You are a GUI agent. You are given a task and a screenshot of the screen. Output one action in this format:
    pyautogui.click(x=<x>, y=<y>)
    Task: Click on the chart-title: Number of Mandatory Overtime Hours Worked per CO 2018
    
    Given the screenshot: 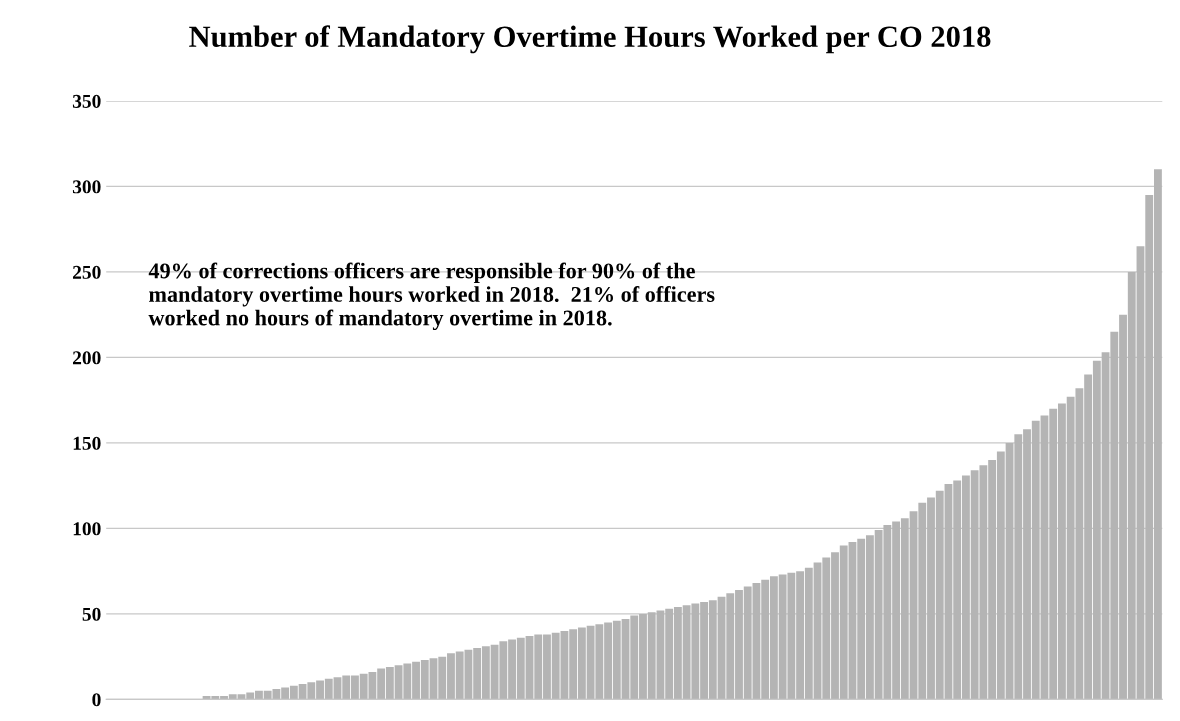 What is the action you would take?
    pyautogui.click(x=590, y=39)
    